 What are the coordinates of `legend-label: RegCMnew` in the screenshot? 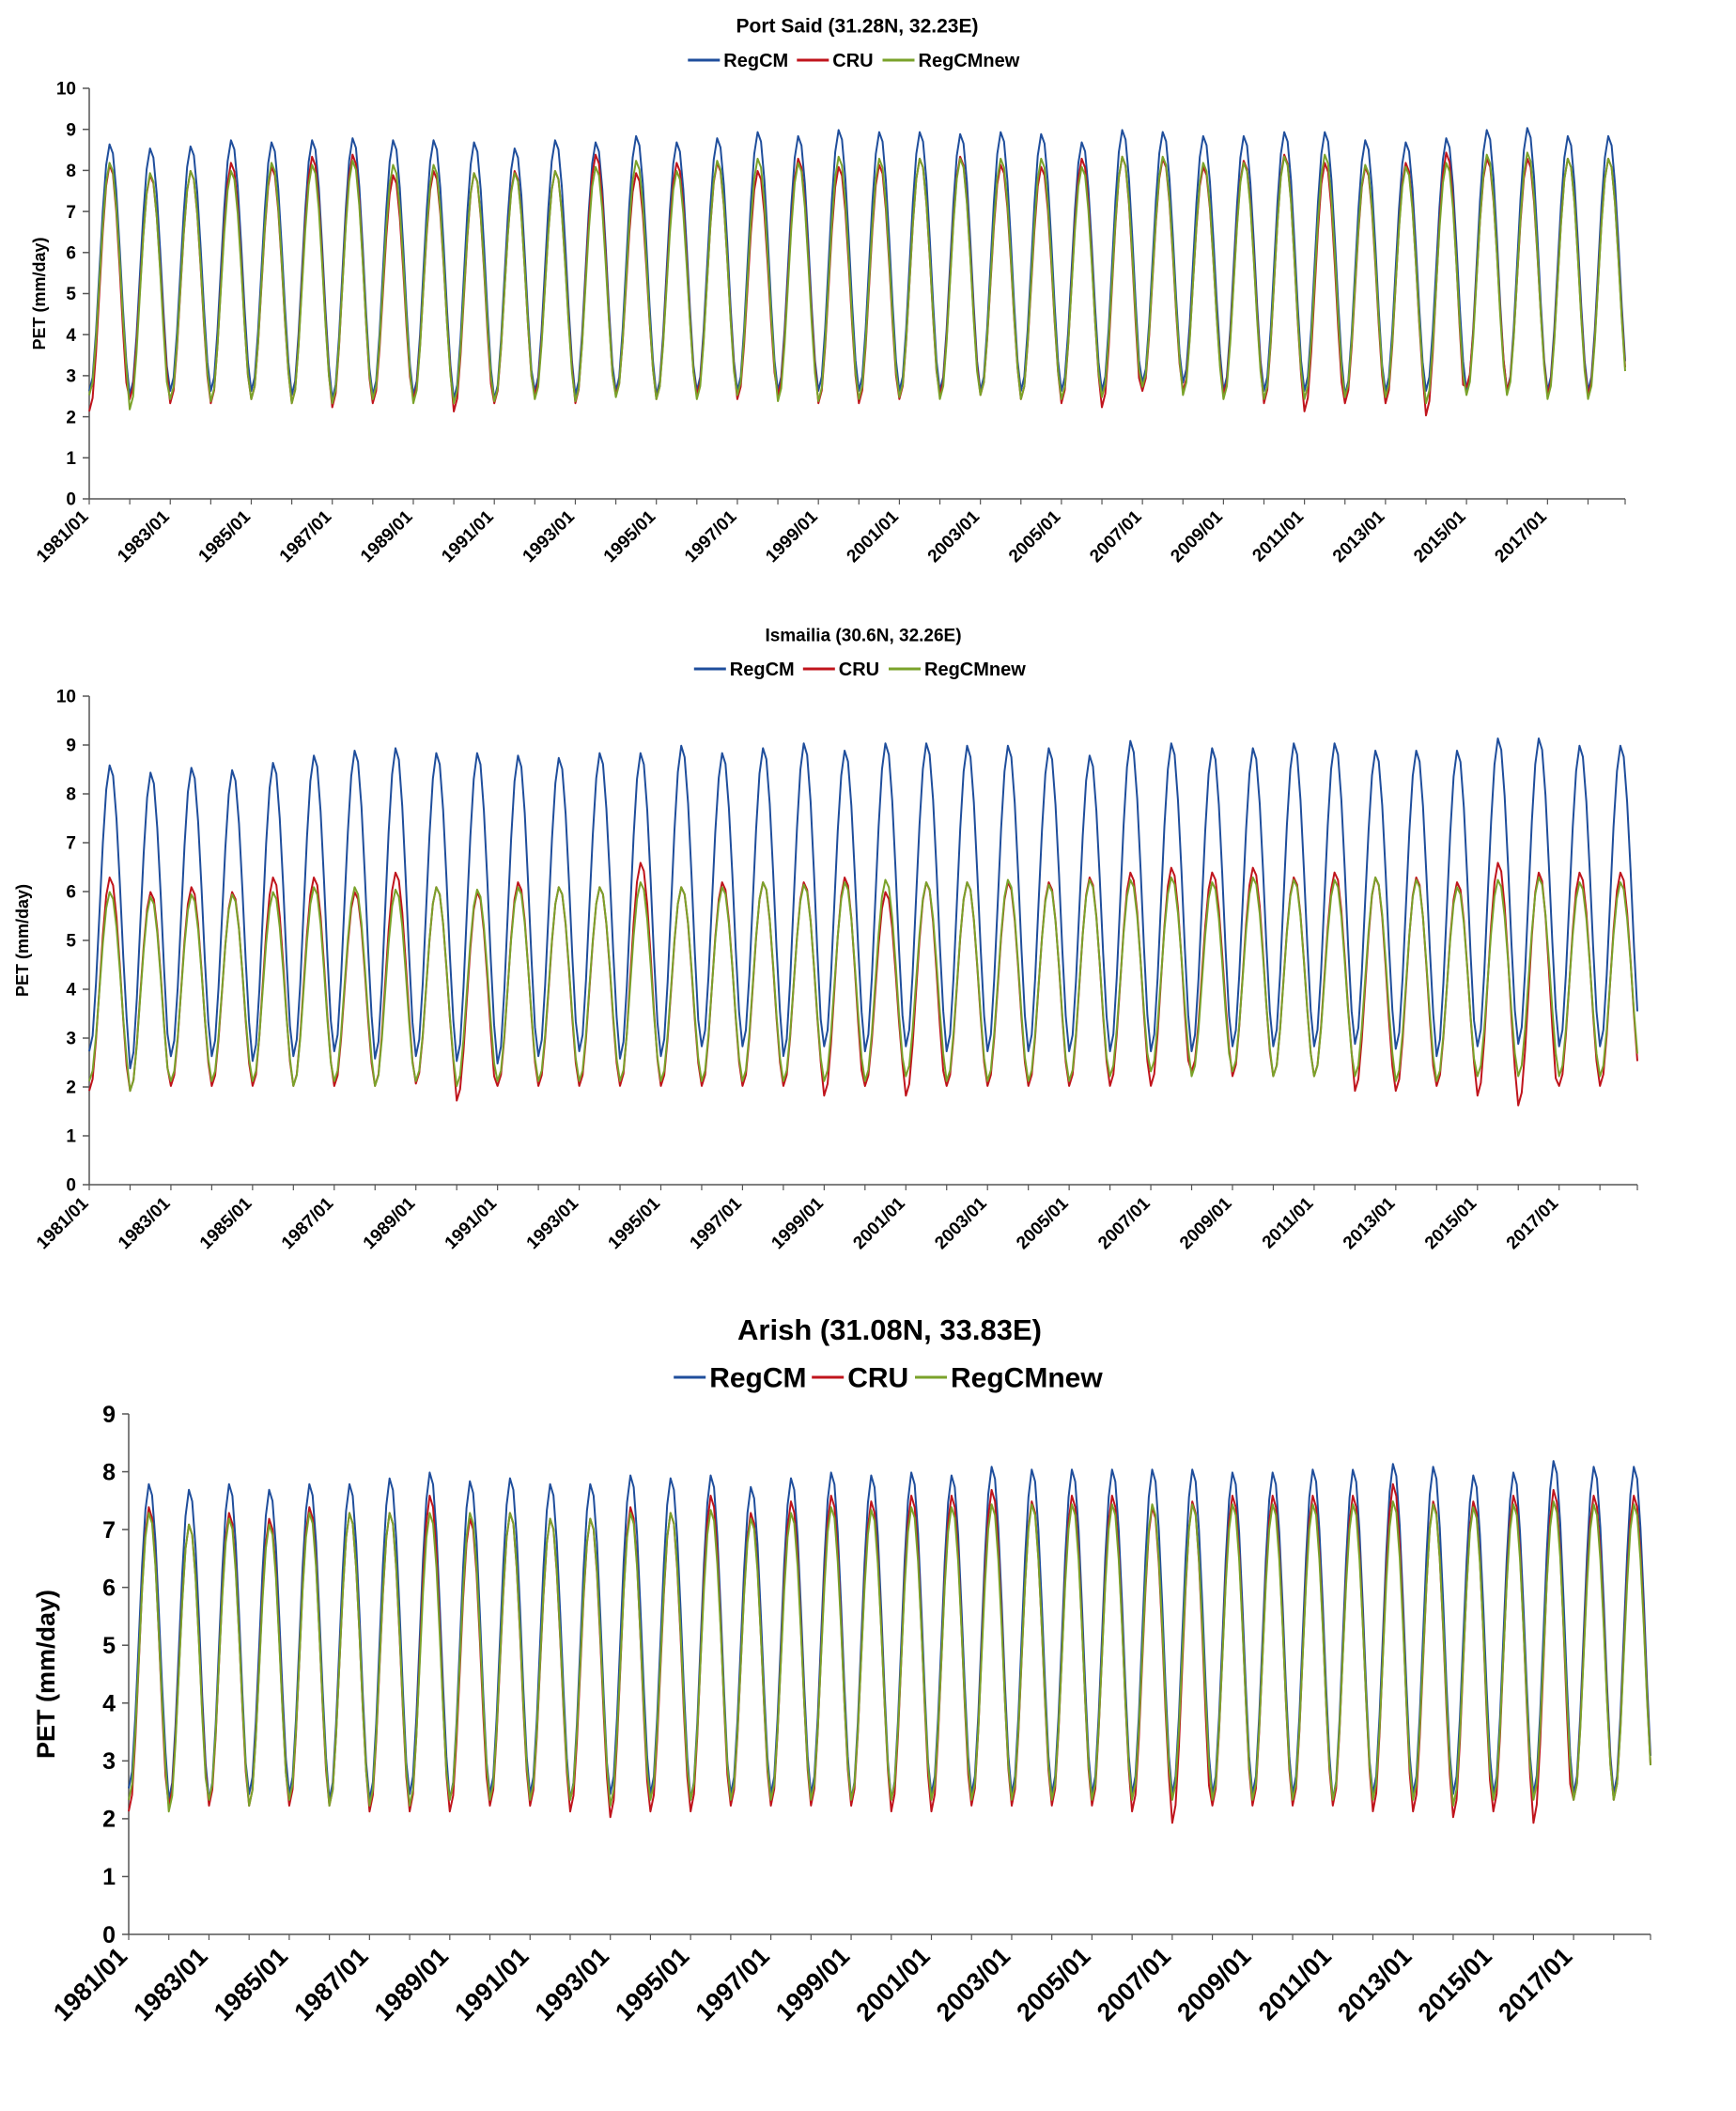 It's located at (1027, 1378).